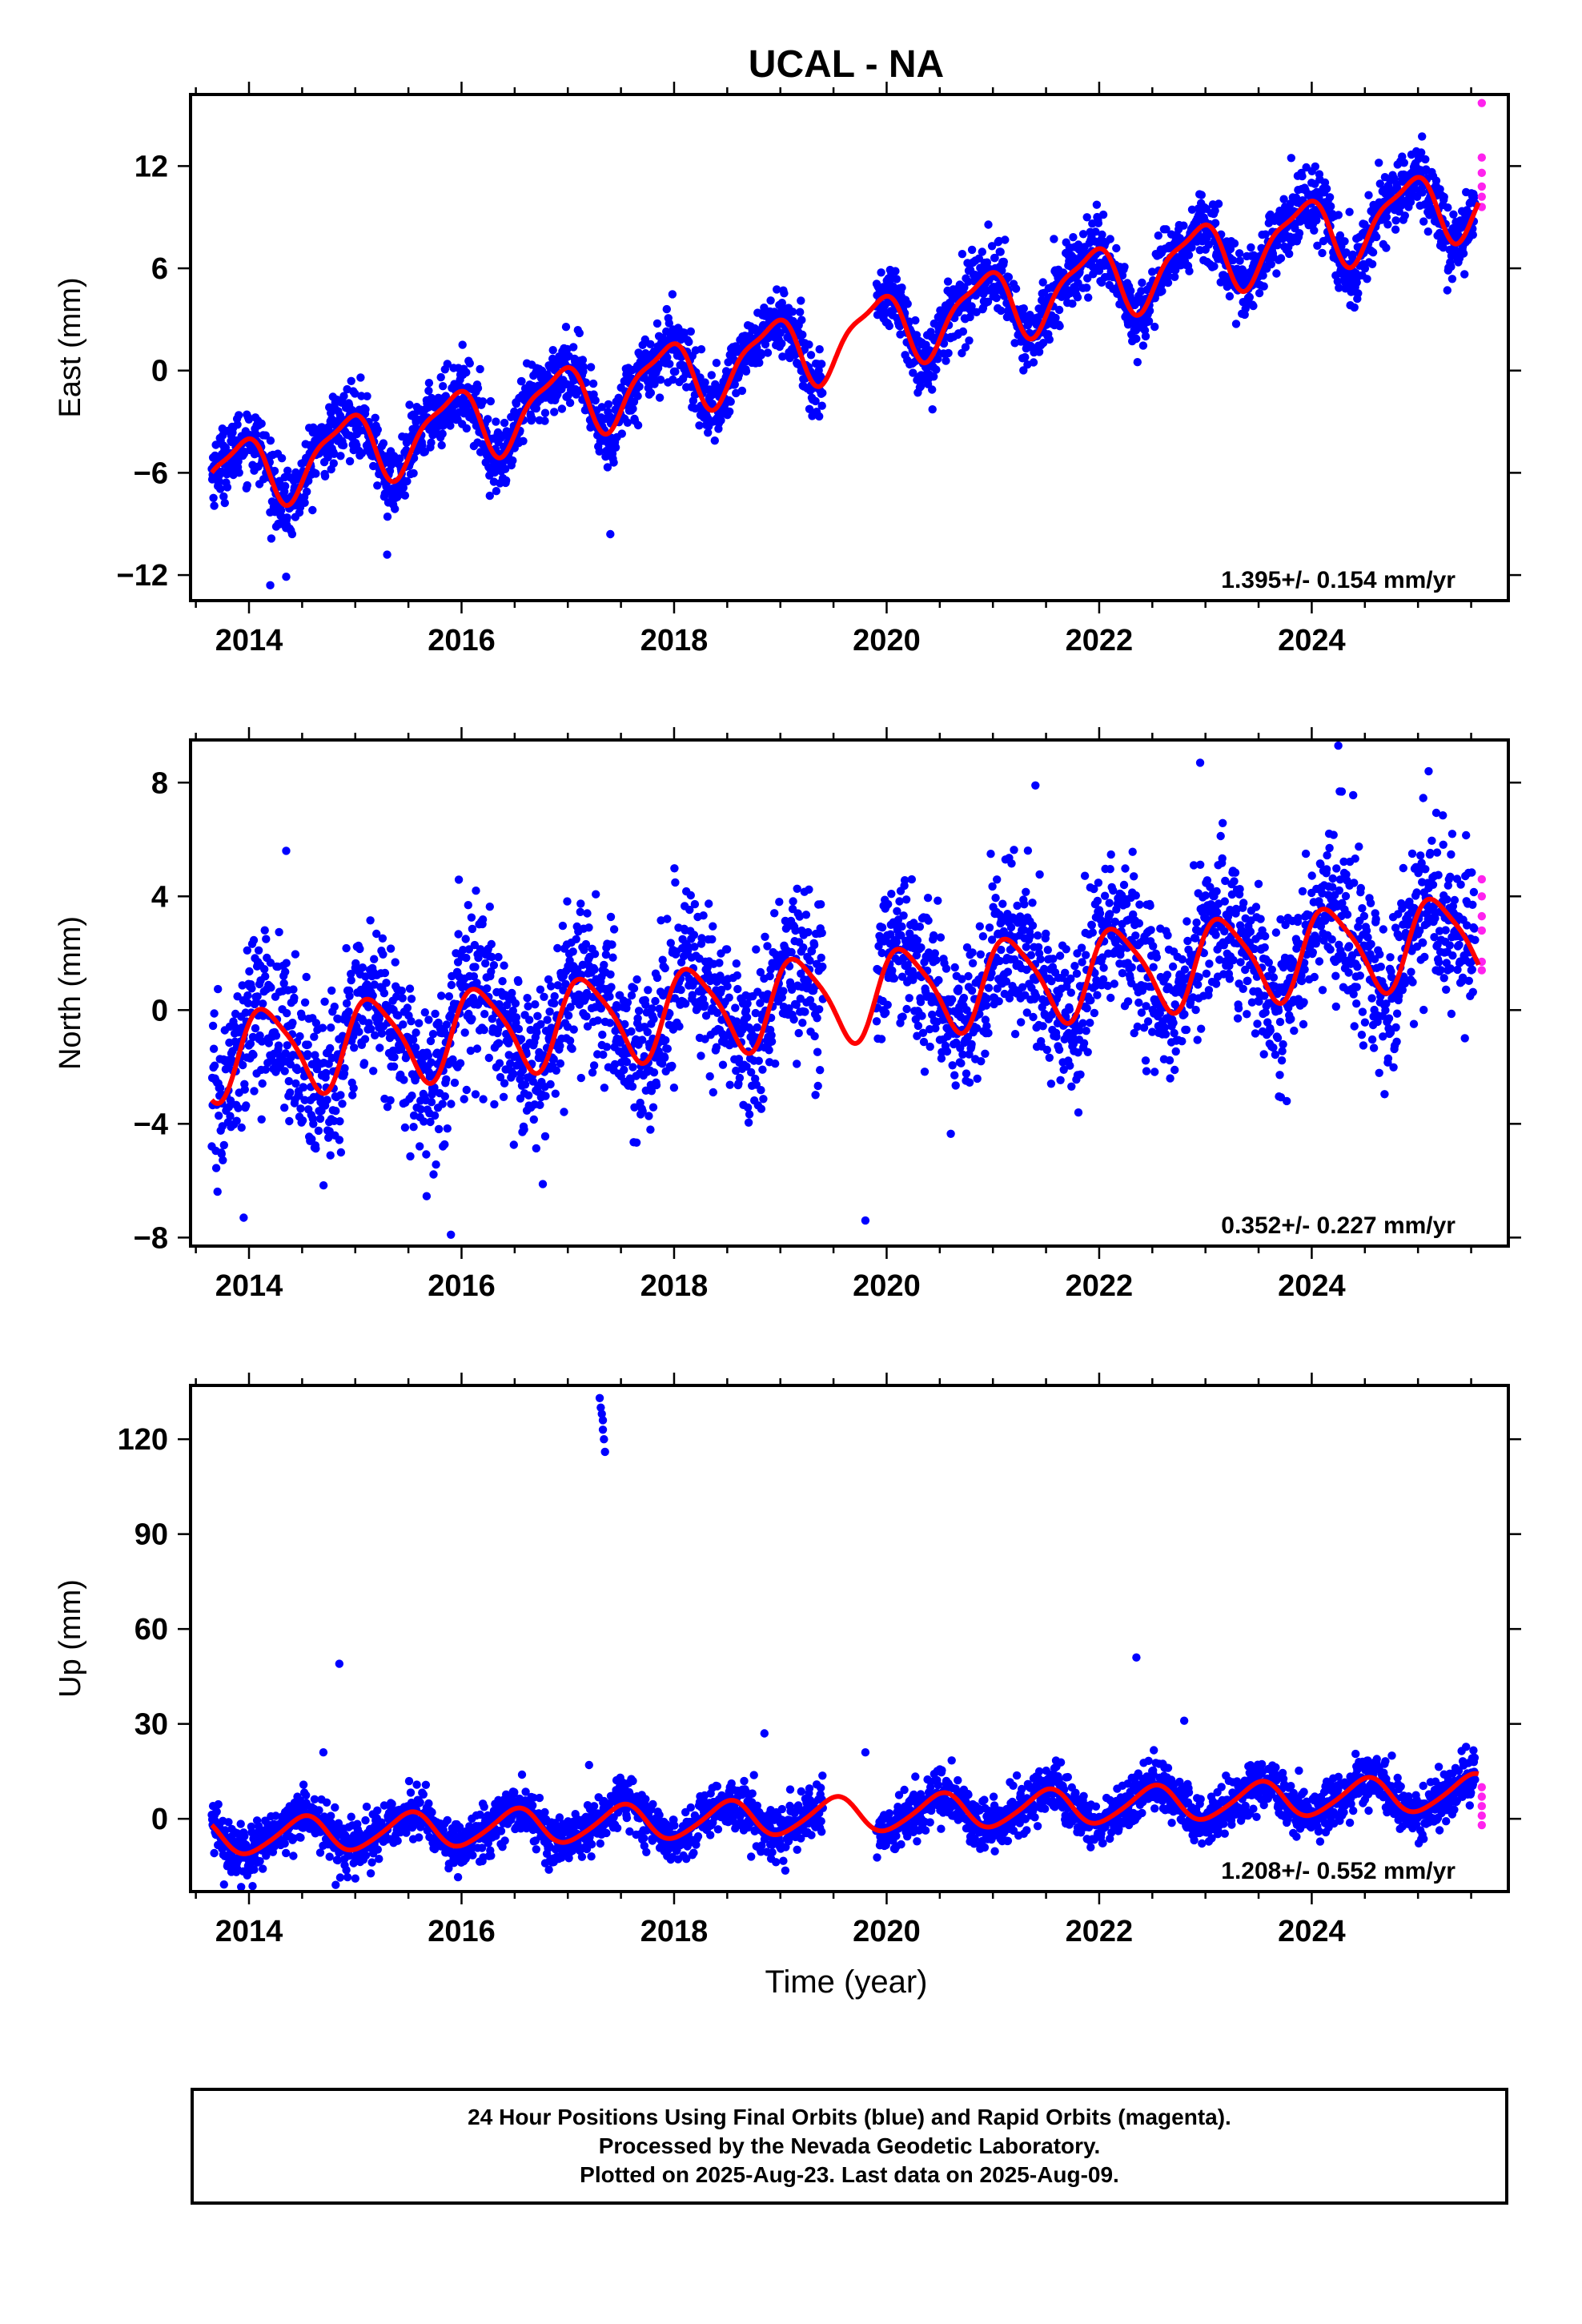 This screenshot has height=2324, width=1582. What do you see at coordinates (1482, 196) in the screenshot?
I see `rapid-orbit-point` at bounding box center [1482, 196].